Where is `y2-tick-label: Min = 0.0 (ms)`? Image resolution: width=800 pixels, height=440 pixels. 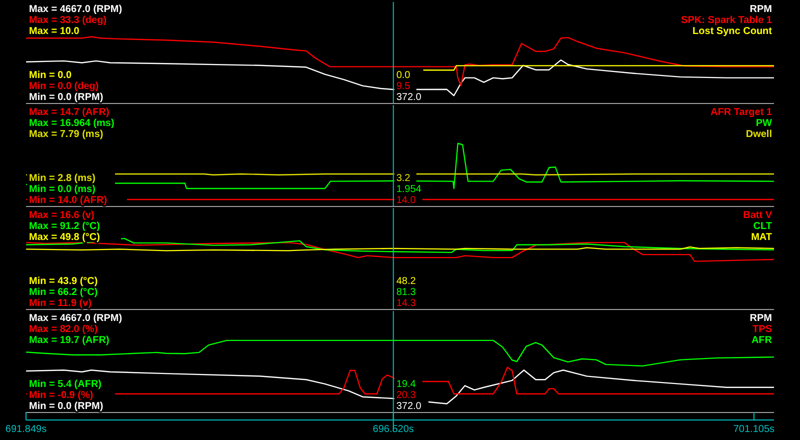 y2-tick-label: Min = 0.0 (ms) is located at coordinates (62, 189).